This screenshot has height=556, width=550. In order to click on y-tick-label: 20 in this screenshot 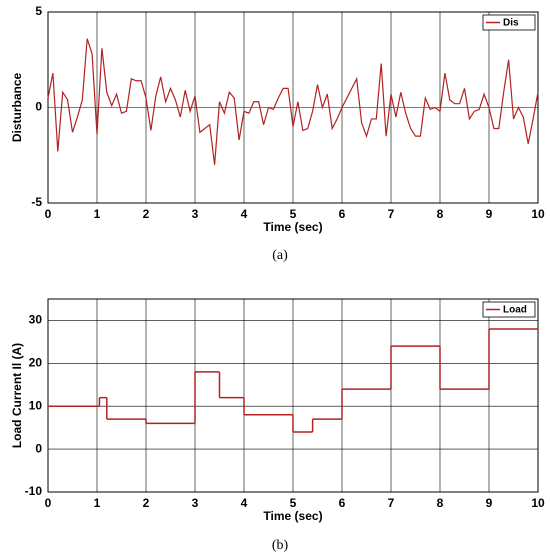, I will do `click(36, 363)`.